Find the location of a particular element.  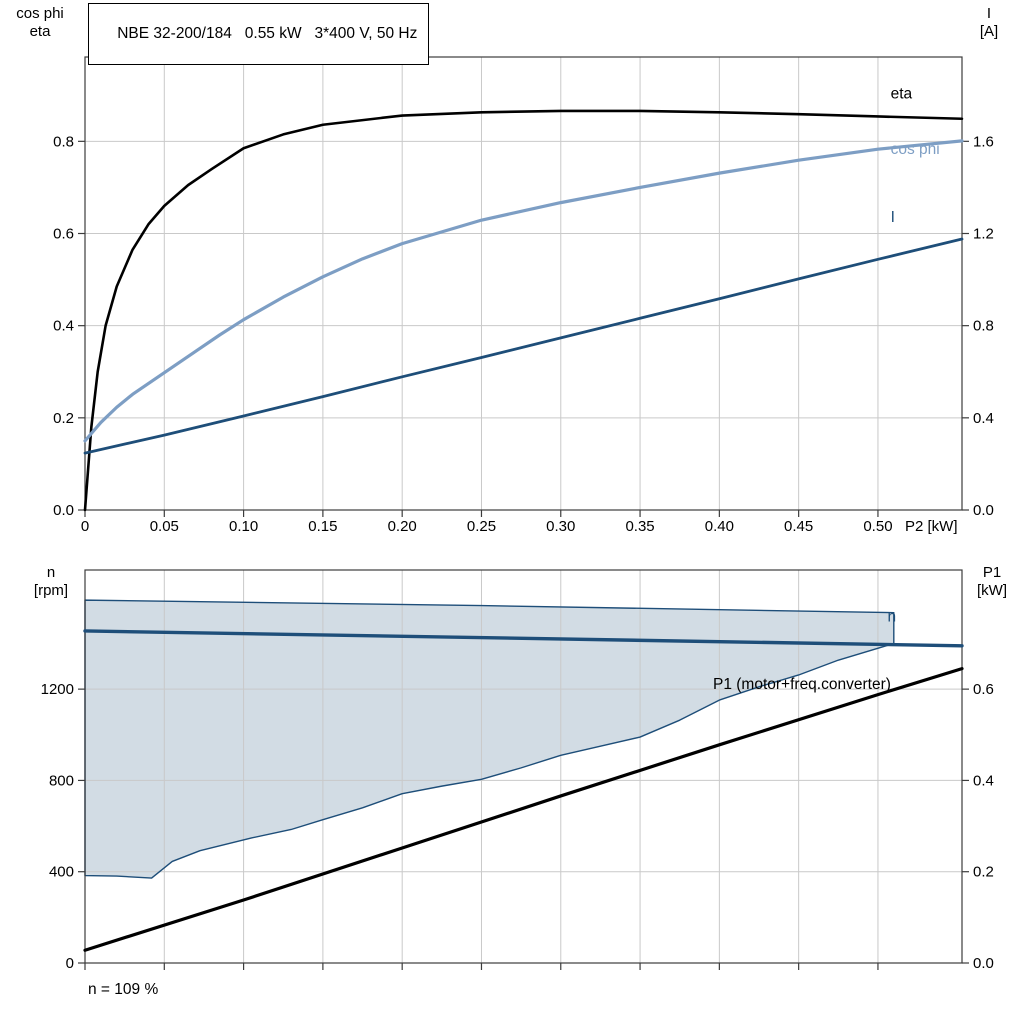

left-axis-tick-label: 800 is located at coordinates (61, 780).